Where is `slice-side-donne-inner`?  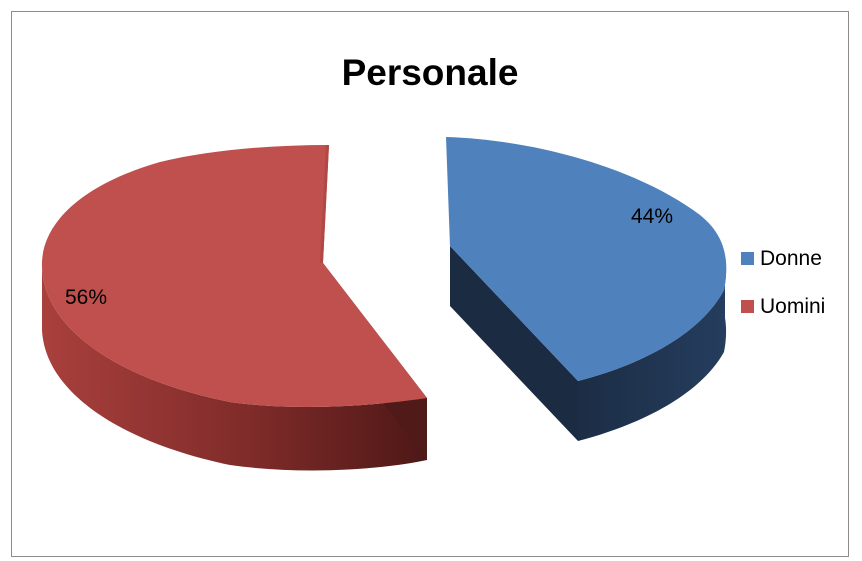
slice-side-donne-inner is located at coordinates (514, 343).